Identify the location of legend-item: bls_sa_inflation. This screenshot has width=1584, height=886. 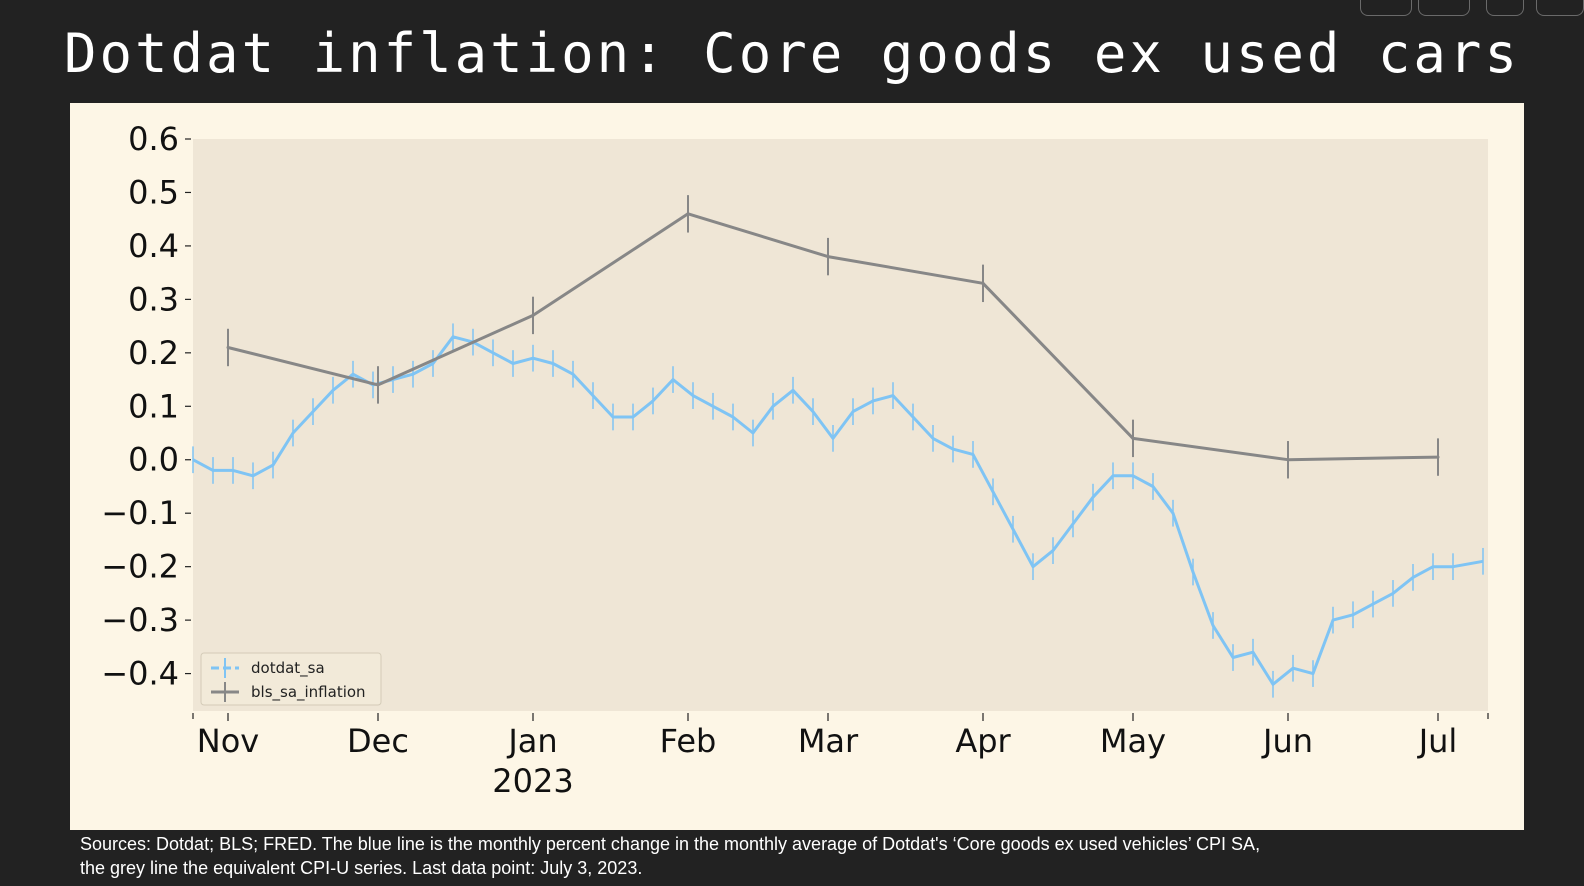
(288, 692).